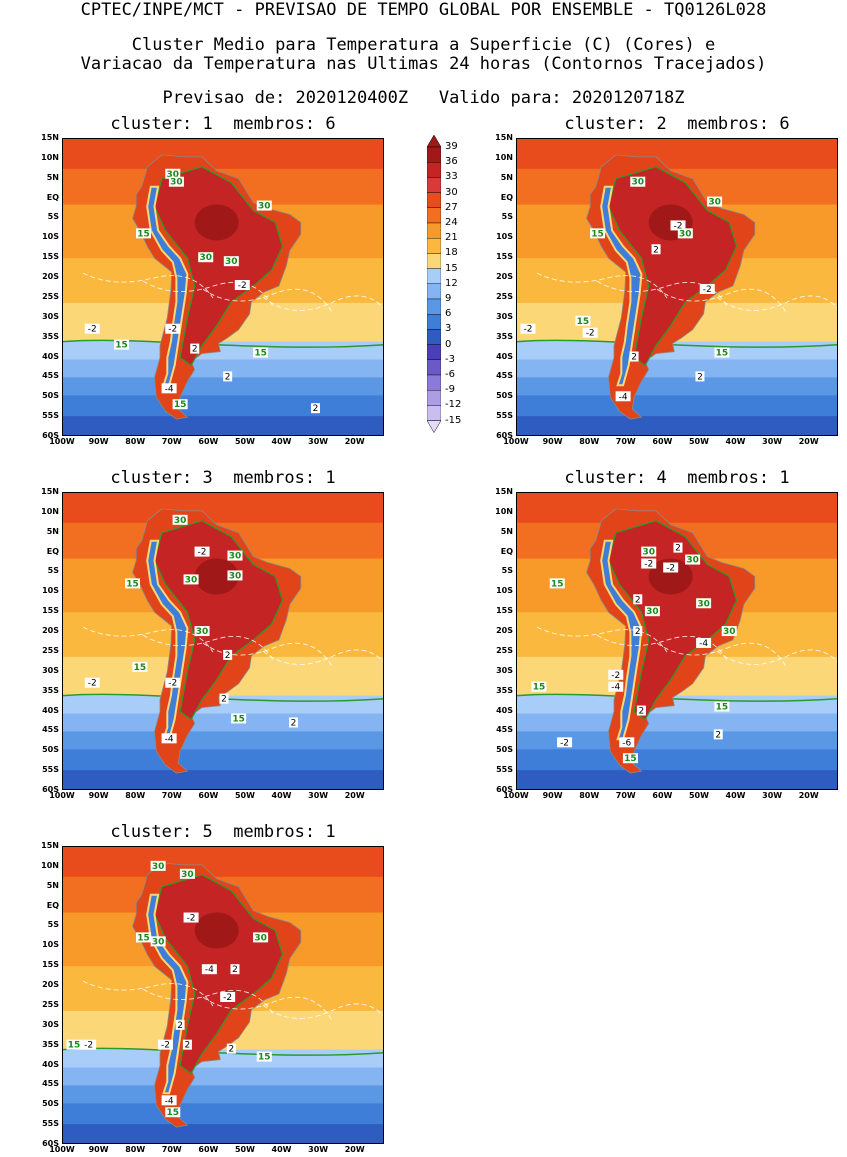  I want to click on map-panel-2: 30 30 -2 30 15 2 -2 15 -2 -2 2 15 2 -4, so click(677, 287).